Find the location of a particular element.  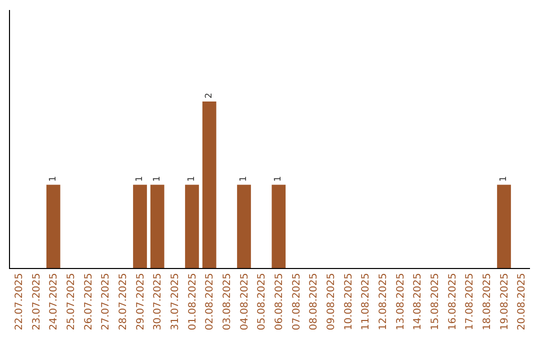

x-tick-label: 09.08.2025 is located at coordinates (331, 301).